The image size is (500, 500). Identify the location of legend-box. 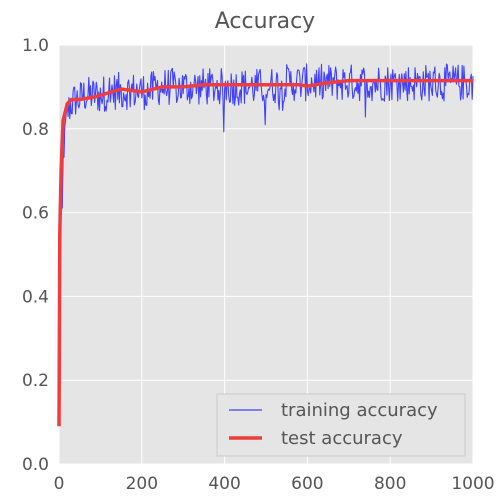
(341, 425).